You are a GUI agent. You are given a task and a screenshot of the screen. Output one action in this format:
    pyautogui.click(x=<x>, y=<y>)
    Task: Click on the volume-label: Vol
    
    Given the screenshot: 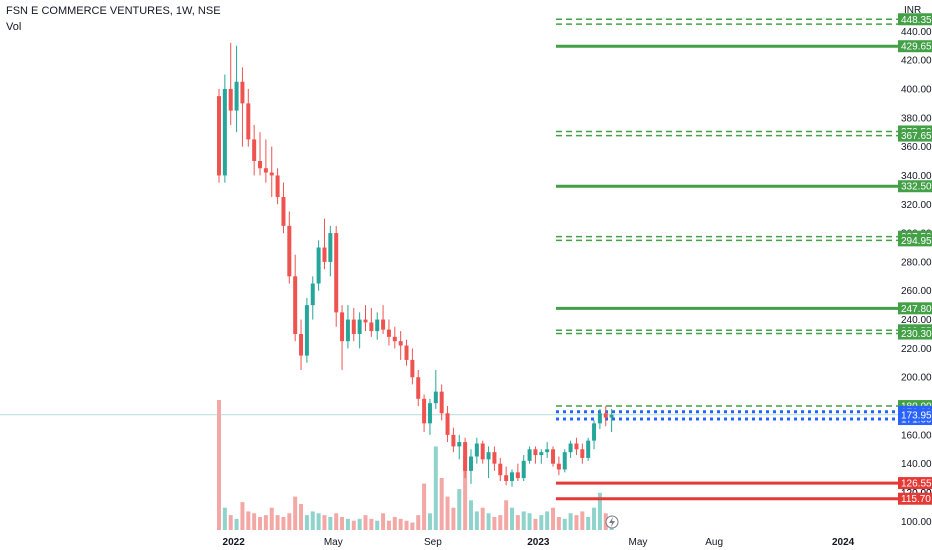 What is the action you would take?
    pyautogui.click(x=14, y=27)
    